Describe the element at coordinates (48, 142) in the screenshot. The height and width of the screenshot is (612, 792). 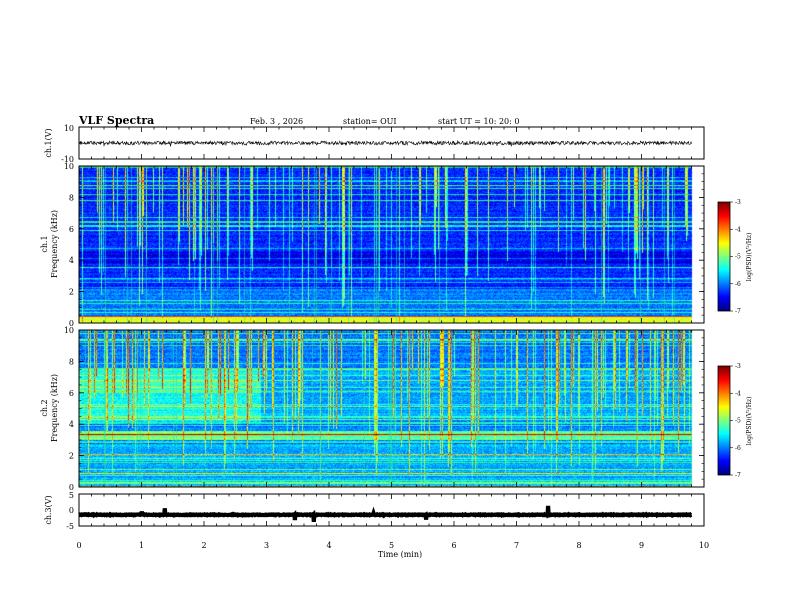
I see `ch1-waveform-ylabel: ch.1(V)` at that location.